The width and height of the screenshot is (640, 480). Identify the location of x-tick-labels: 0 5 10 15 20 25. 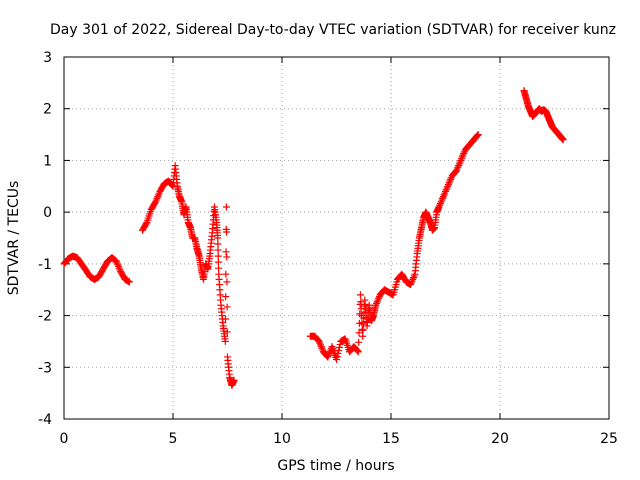
(339, 439).